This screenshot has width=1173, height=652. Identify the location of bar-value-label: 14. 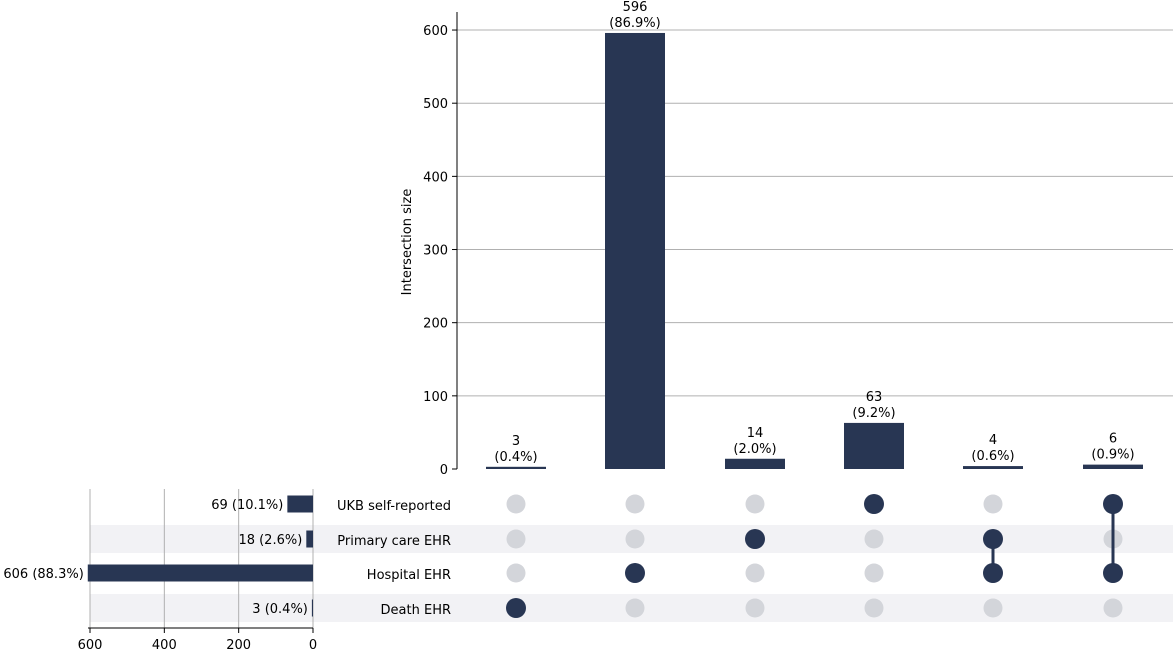
(755, 433).